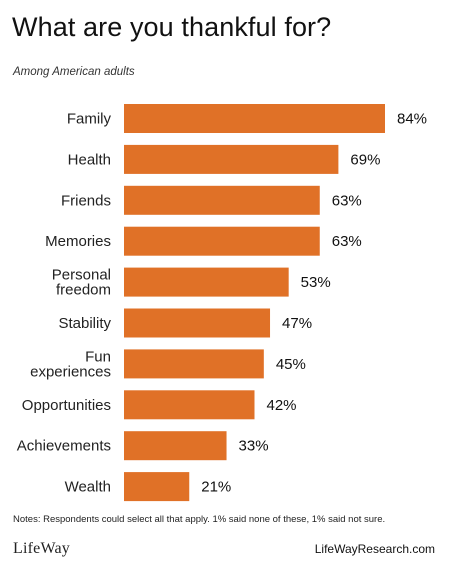 The width and height of the screenshot is (450, 566). I want to click on chart-title: What are you thankful for?, so click(172, 27).